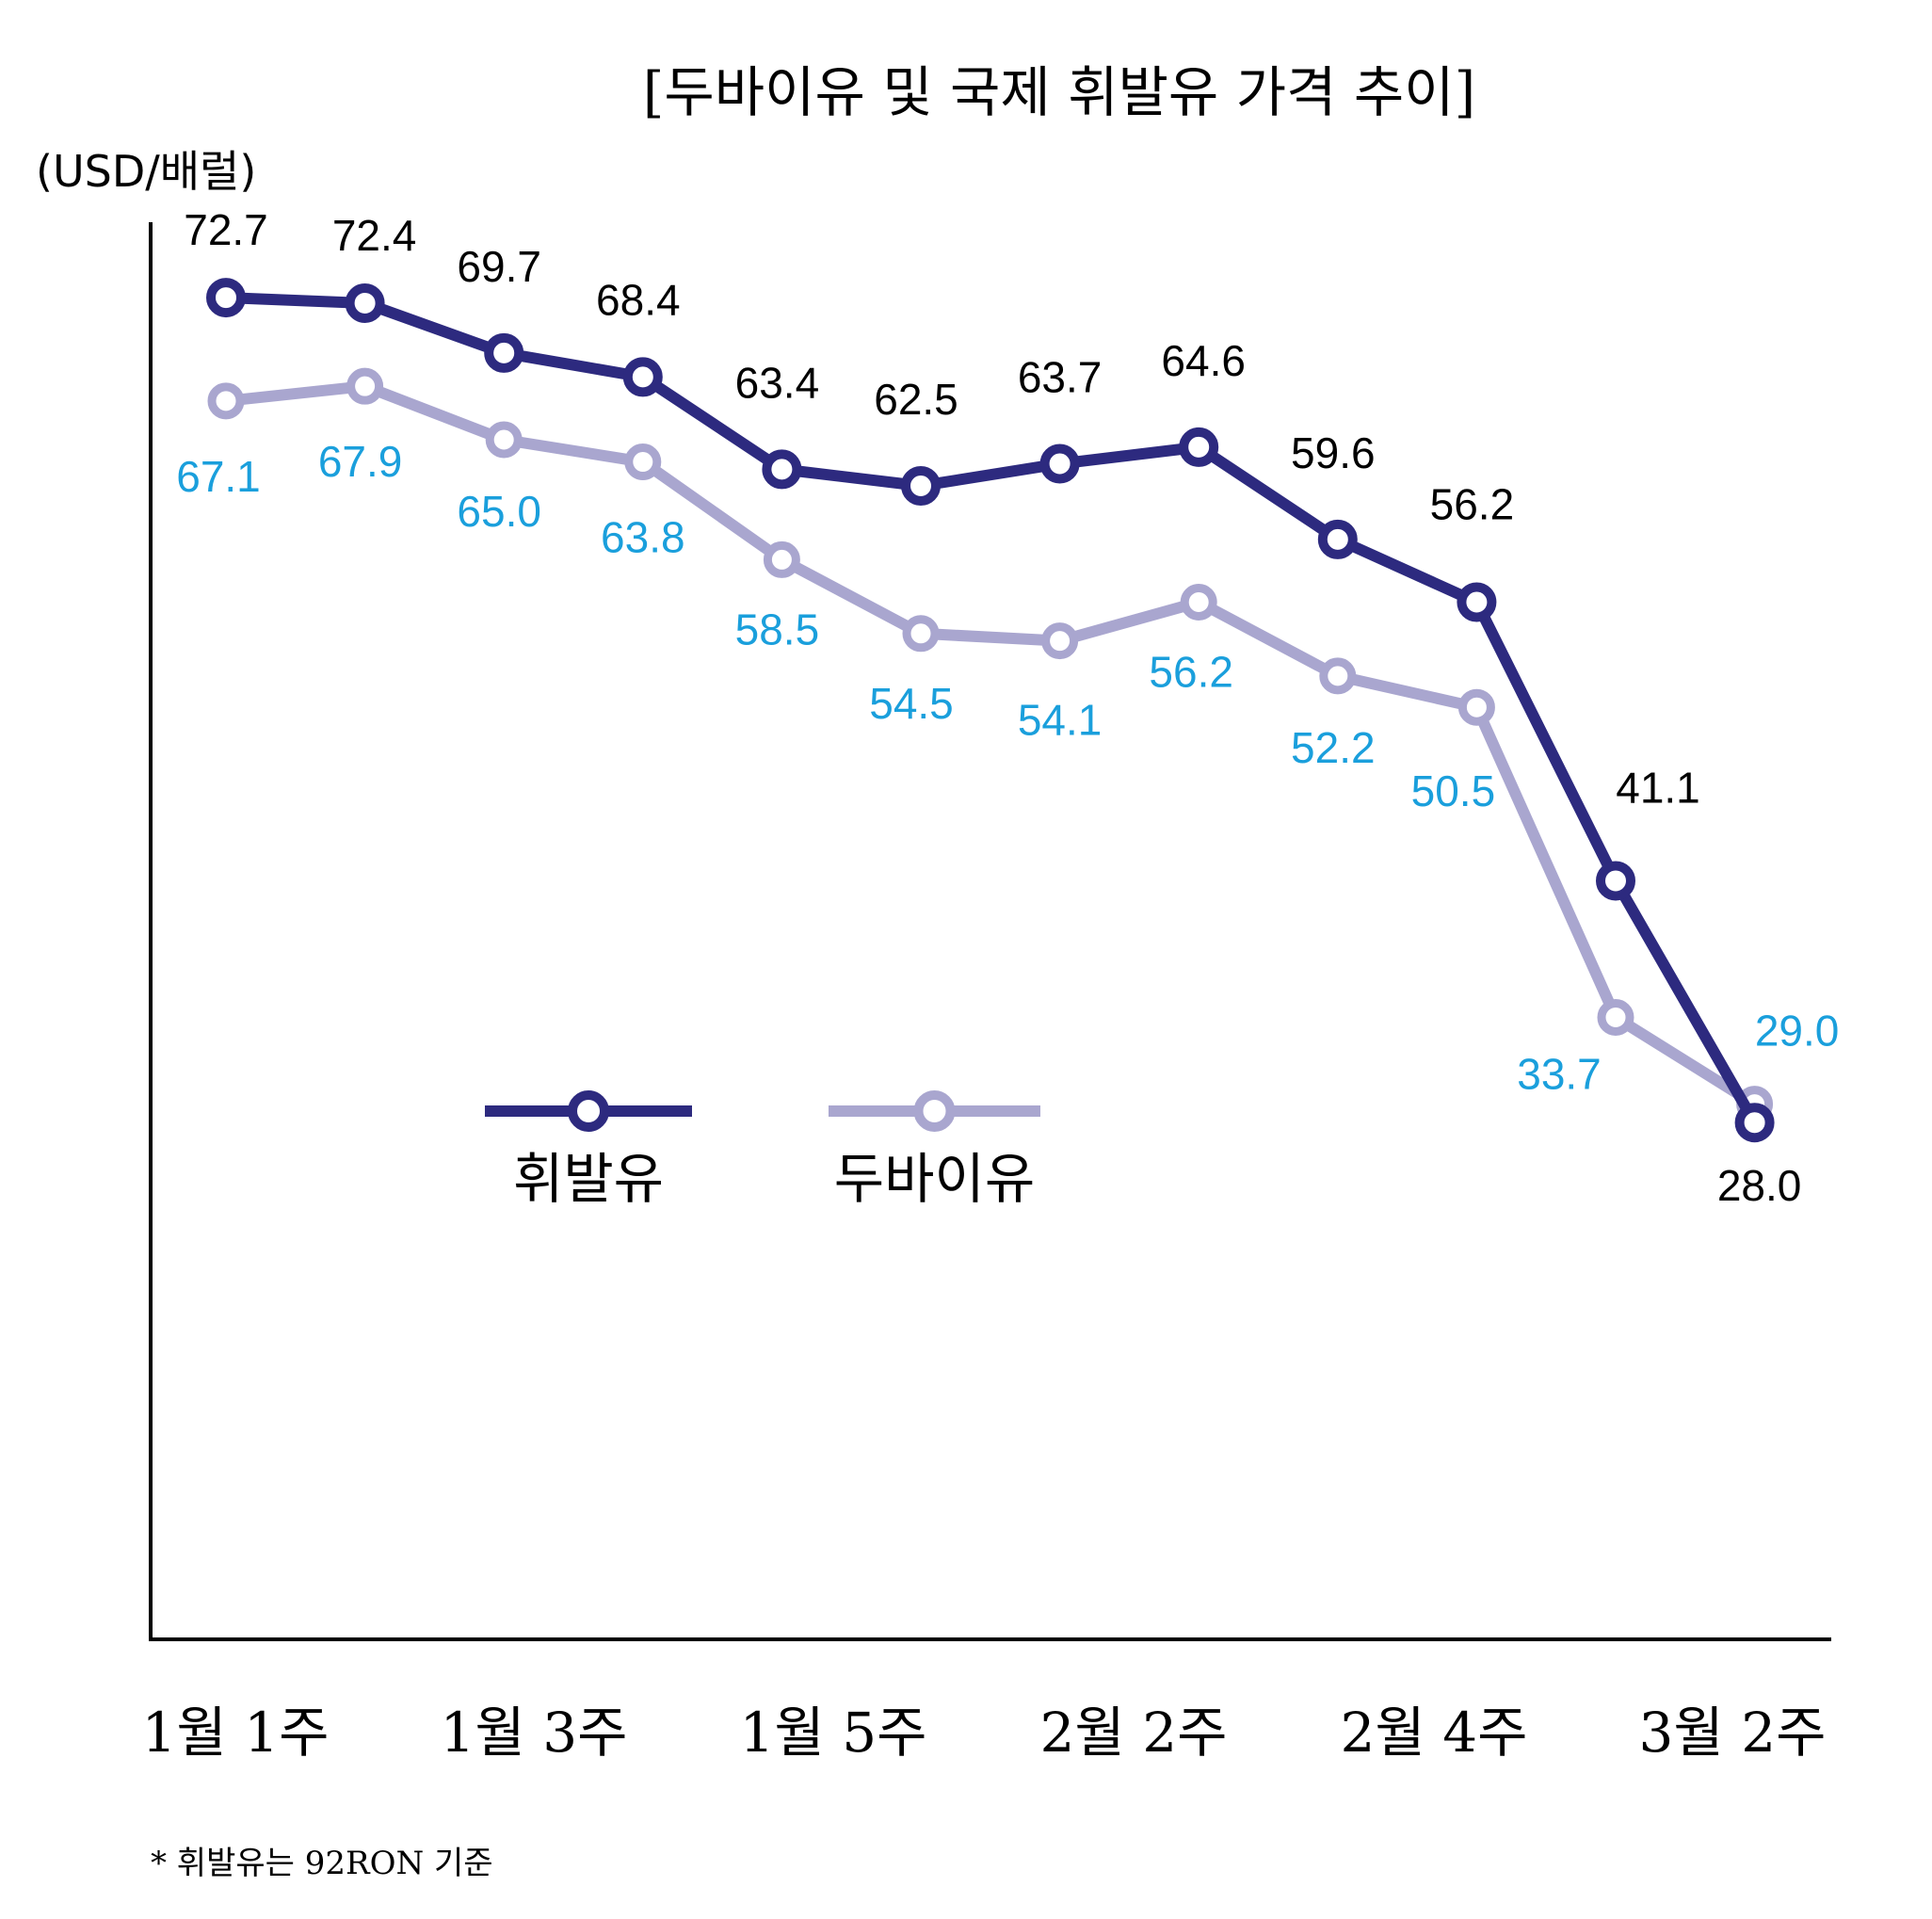 The width and height of the screenshot is (1932, 1919). What do you see at coordinates (1191, 671) in the screenshot?
I see `dubai-data-label: 56.2` at bounding box center [1191, 671].